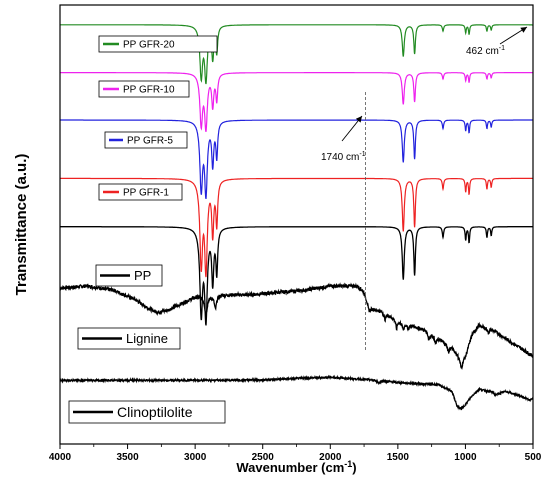 This screenshot has width=550, height=481. I want to click on series-line-clinoptilolite, so click(296, 392).